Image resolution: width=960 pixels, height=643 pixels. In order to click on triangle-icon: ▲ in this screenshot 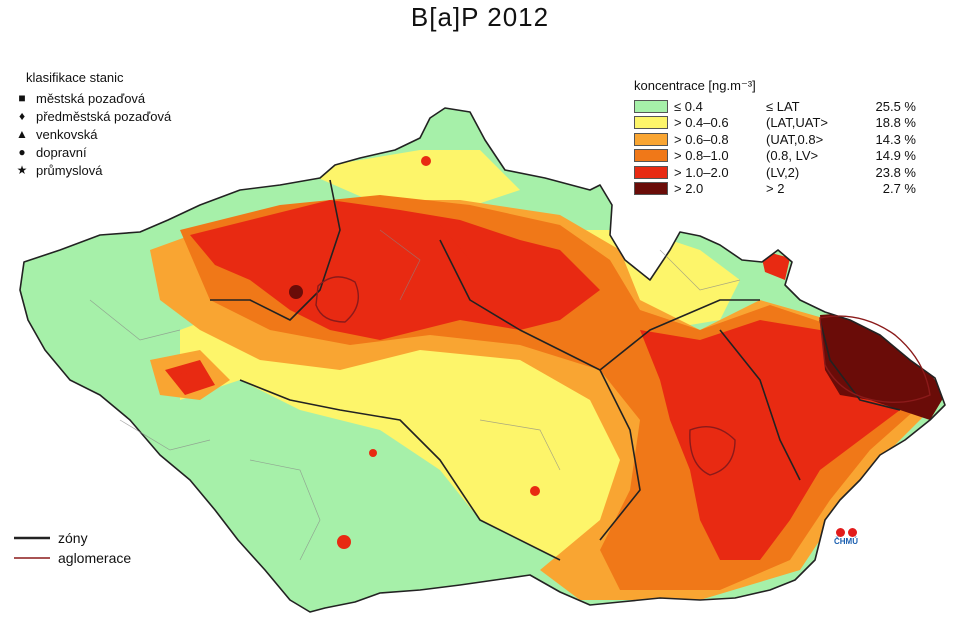, I will do `click(22, 134)`.